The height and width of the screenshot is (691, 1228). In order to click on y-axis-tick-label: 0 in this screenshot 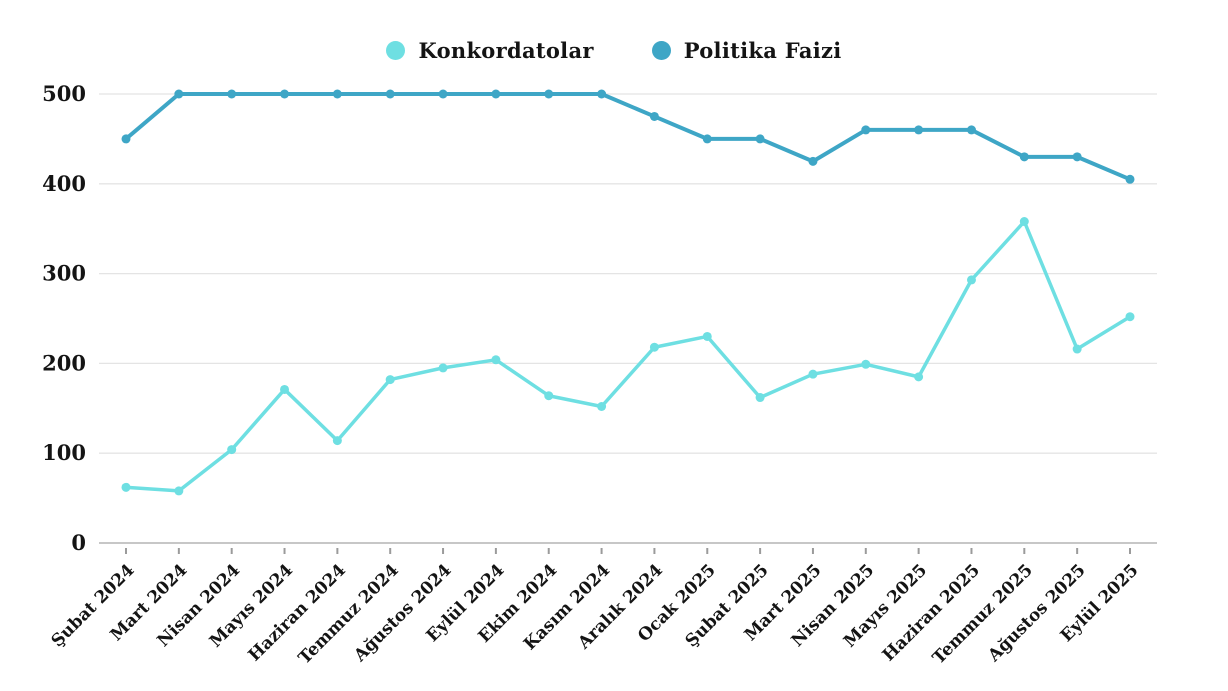, I will do `click(78, 542)`.